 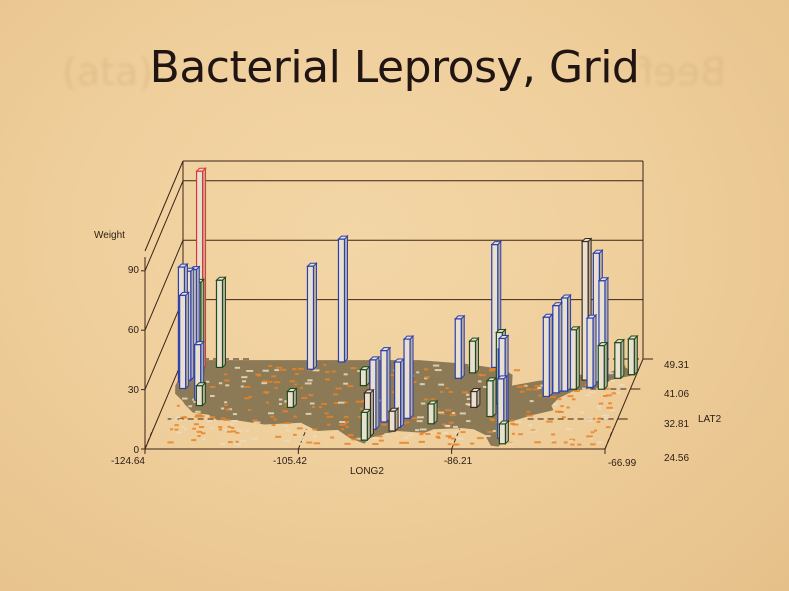 What do you see at coordinates (458, 461) in the screenshot?
I see `x-tick-label: -86.21` at bounding box center [458, 461].